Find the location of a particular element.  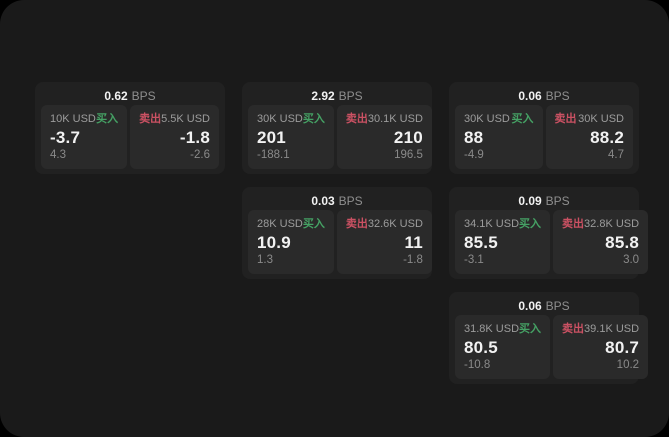

buy-panel-top: 10K USD 买入 is located at coordinates (84, 119).